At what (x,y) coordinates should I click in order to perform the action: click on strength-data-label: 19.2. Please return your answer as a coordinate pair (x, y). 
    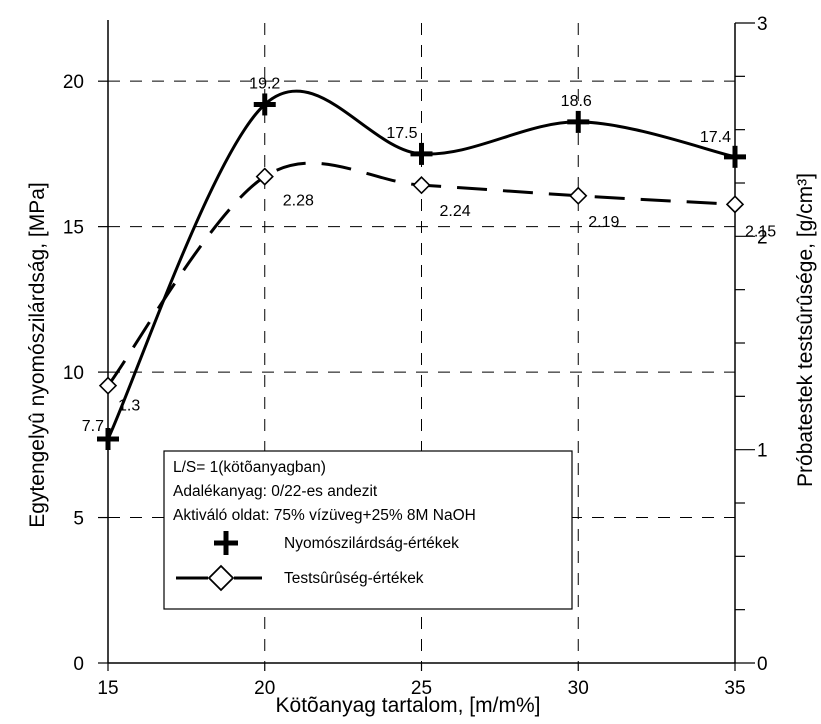
    Looking at the image, I should click on (264, 83).